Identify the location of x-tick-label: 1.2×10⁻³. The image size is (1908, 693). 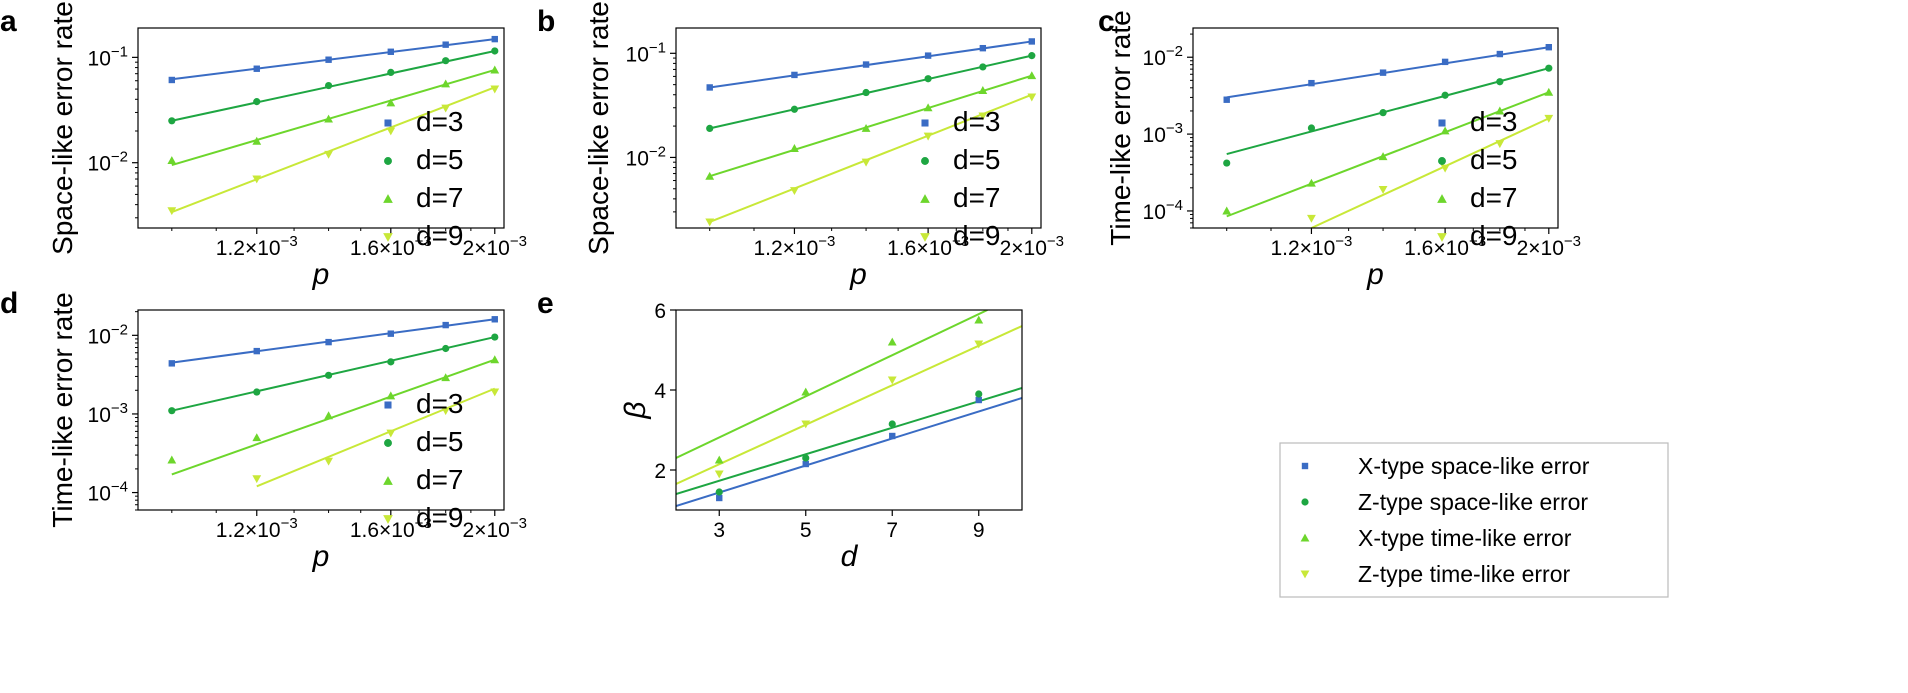
(794, 246).